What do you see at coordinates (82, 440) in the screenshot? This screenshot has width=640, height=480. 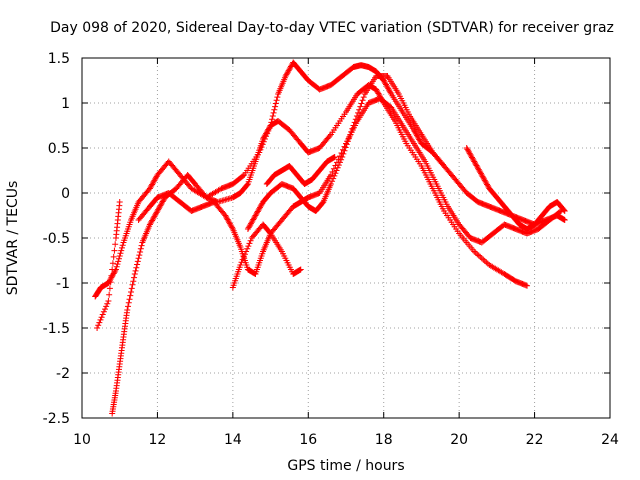 I see `x-tick-label: 10` at bounding box center [82, 440].